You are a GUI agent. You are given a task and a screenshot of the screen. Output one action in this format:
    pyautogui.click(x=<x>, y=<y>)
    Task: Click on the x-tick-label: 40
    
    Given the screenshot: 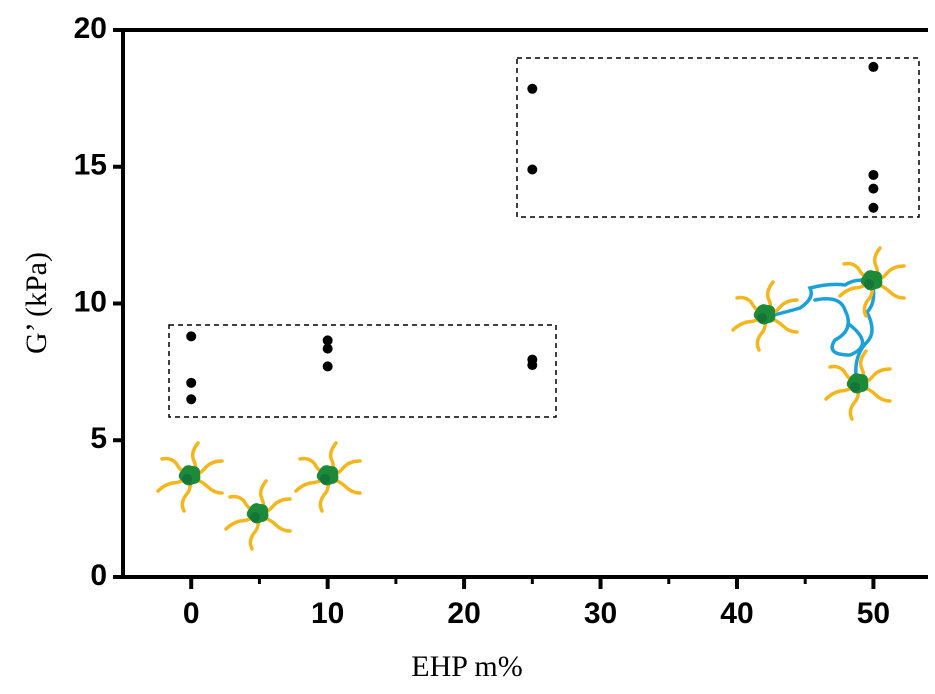 What is the action you would take?
    pyautogui.click(x=736, y=613)
    